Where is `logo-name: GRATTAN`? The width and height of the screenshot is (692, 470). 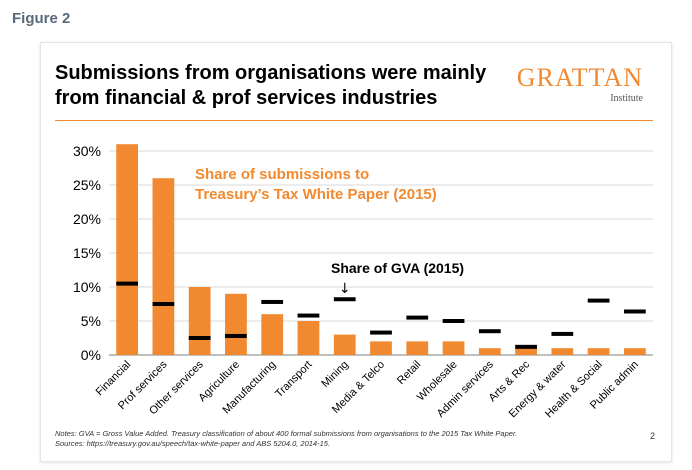 logo-name: GRATTAN is located at coordinates (579, 77).